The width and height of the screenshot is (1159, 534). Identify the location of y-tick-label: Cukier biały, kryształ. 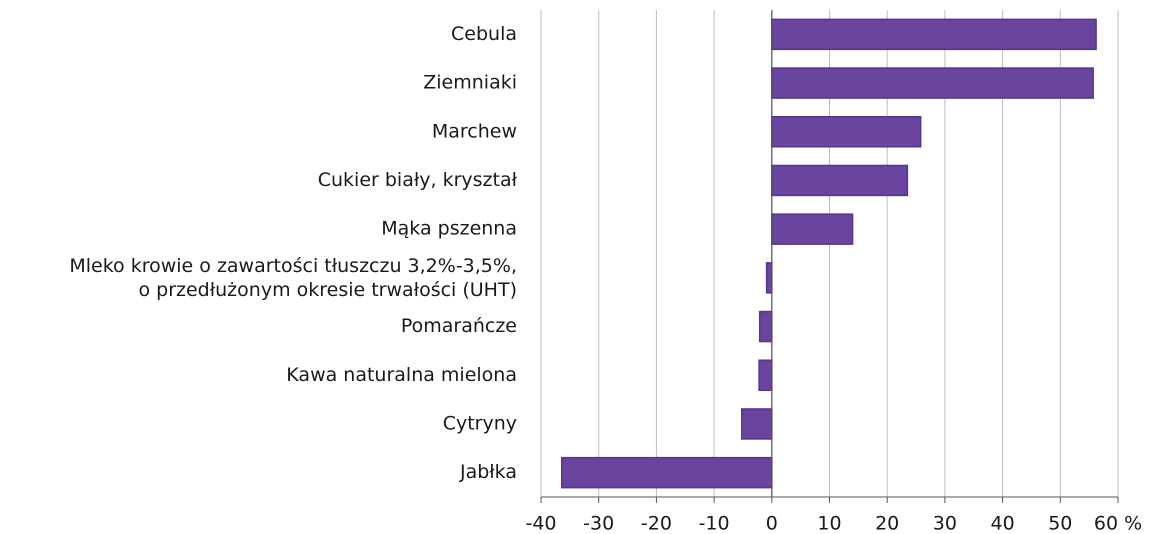
(418, 180).